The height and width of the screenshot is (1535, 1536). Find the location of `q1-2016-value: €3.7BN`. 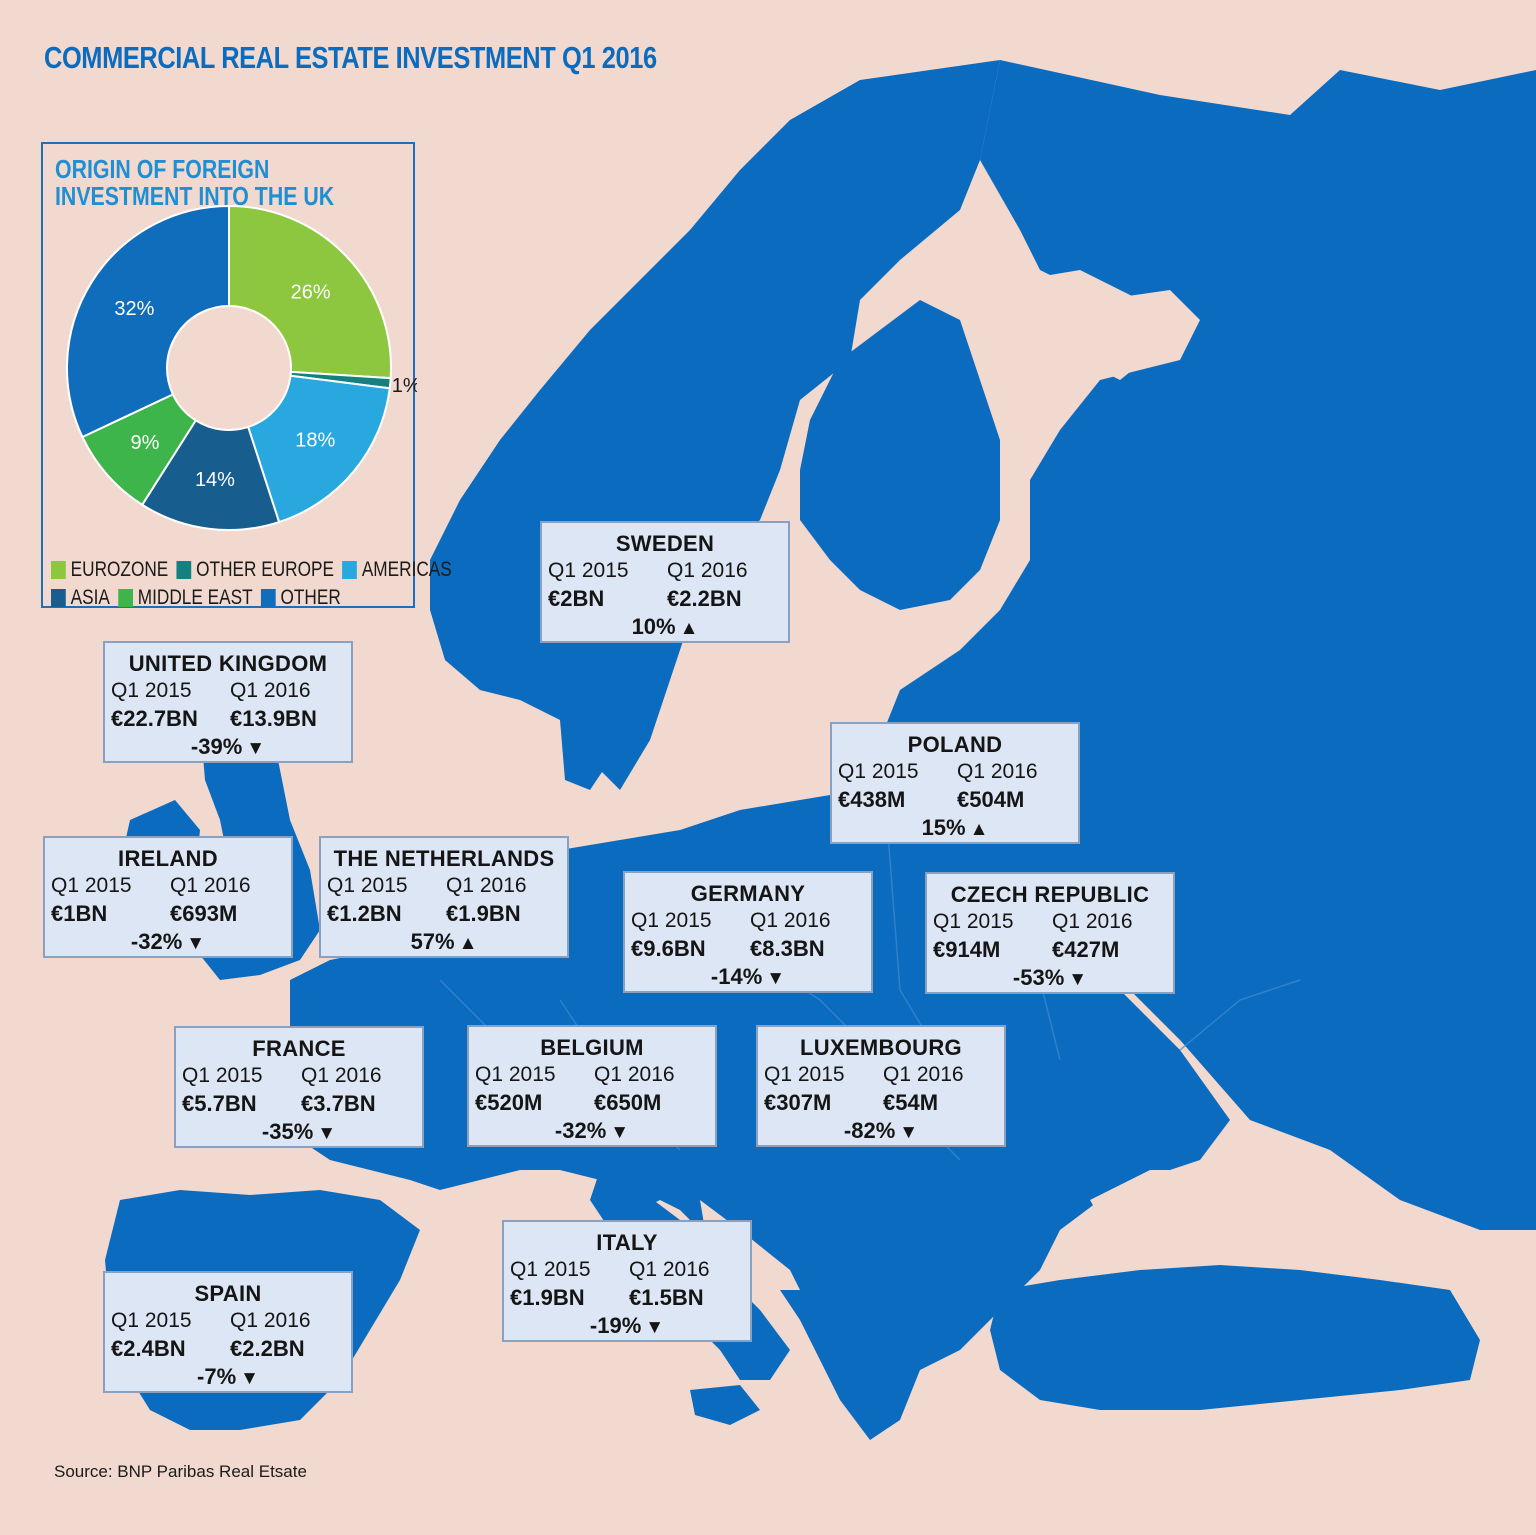

q1-2016-value: €3.7BN is located at coordinates (338, 1103).